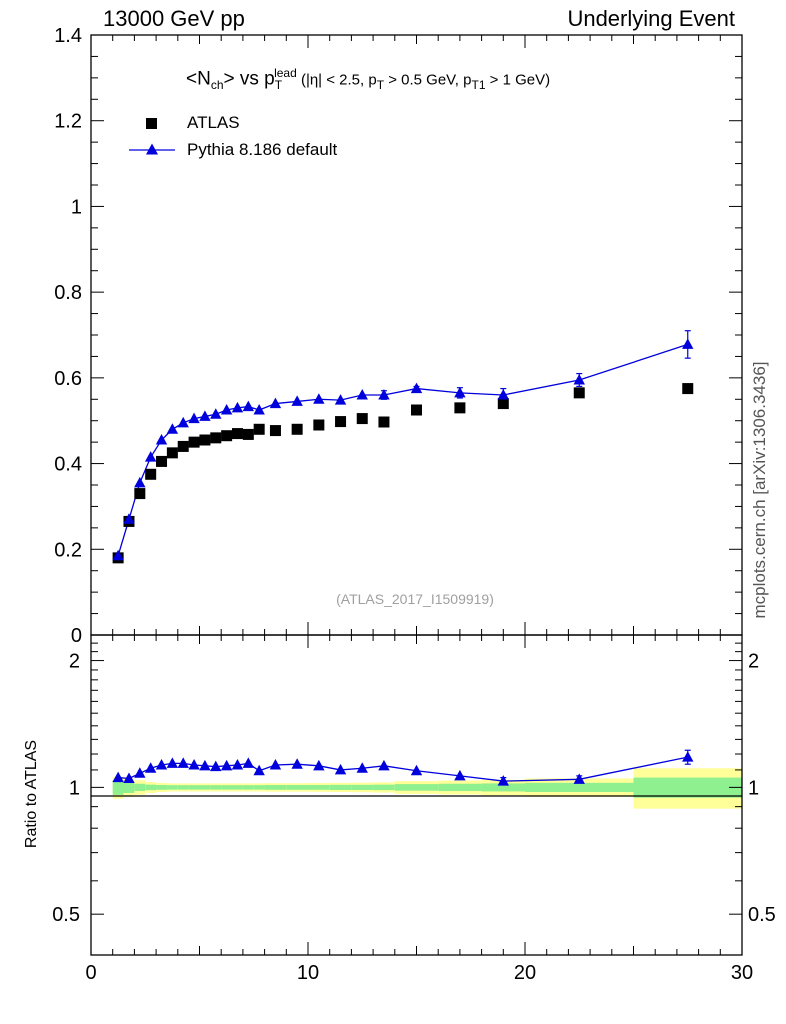 This screenshot has width=786, height=1024. I want to click on title-cuts-b: > 0.5 GeV, p, so click(428, 80).